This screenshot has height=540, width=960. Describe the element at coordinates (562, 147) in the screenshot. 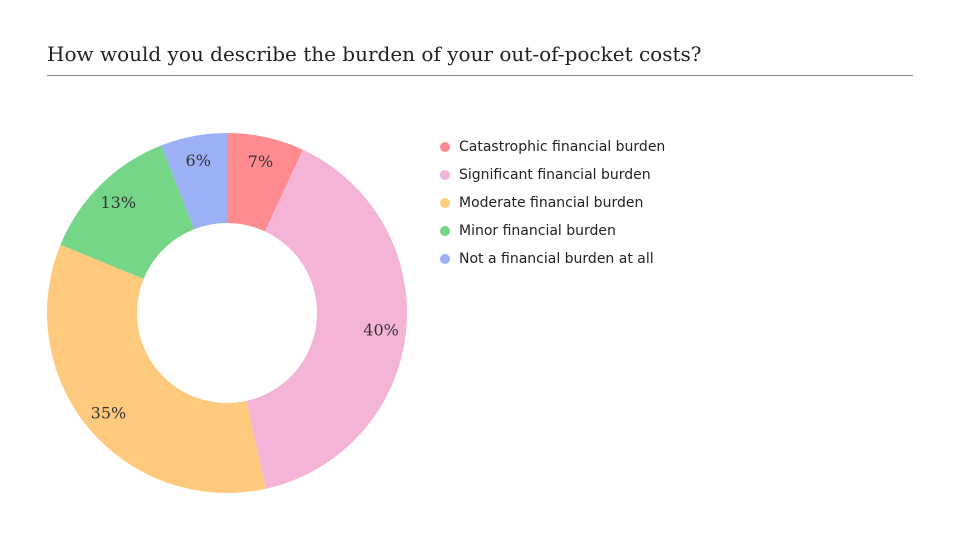

I see `legend-label: Catastrophic financial burden` at that location.